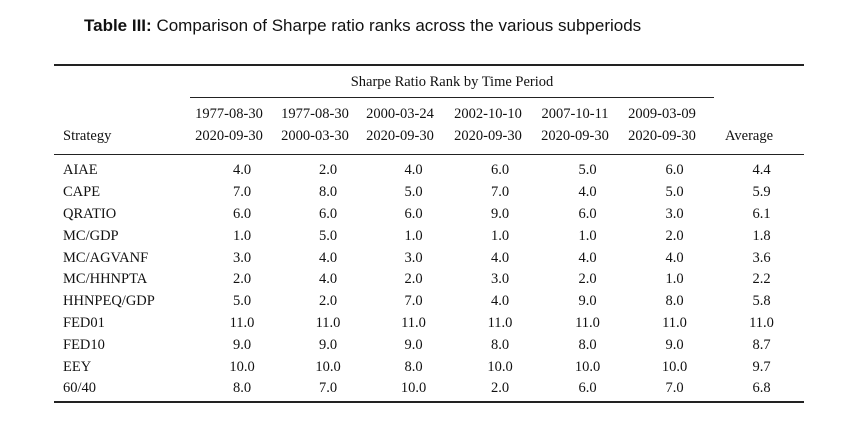 This screenshot has height=441, width=859. What do you see at coordinates (429, 236) in the screenshot?
I see `table-row: MC/GDP 1.0 5.0 1.0 1.0 1.0 2.0 1.8` at bounding box center [429, 236].